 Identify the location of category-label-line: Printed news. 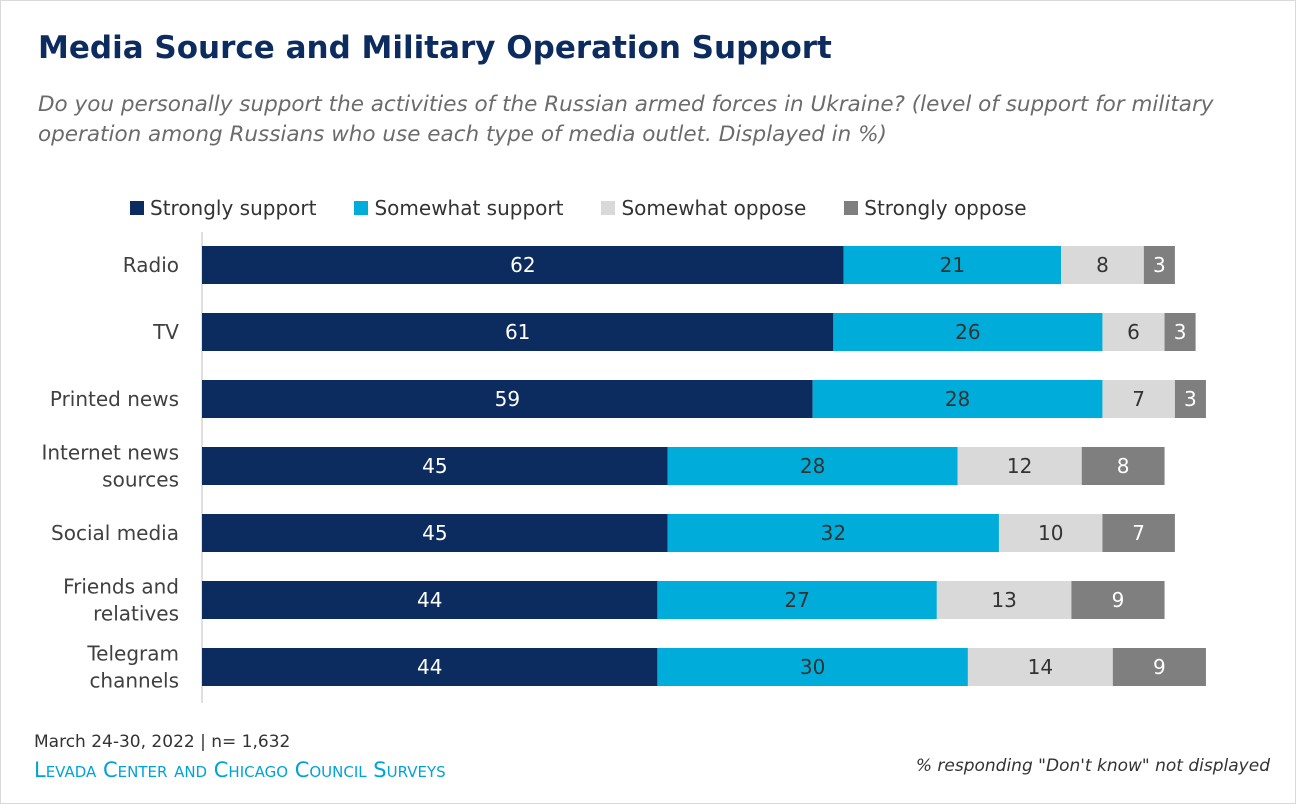
(114, 399).